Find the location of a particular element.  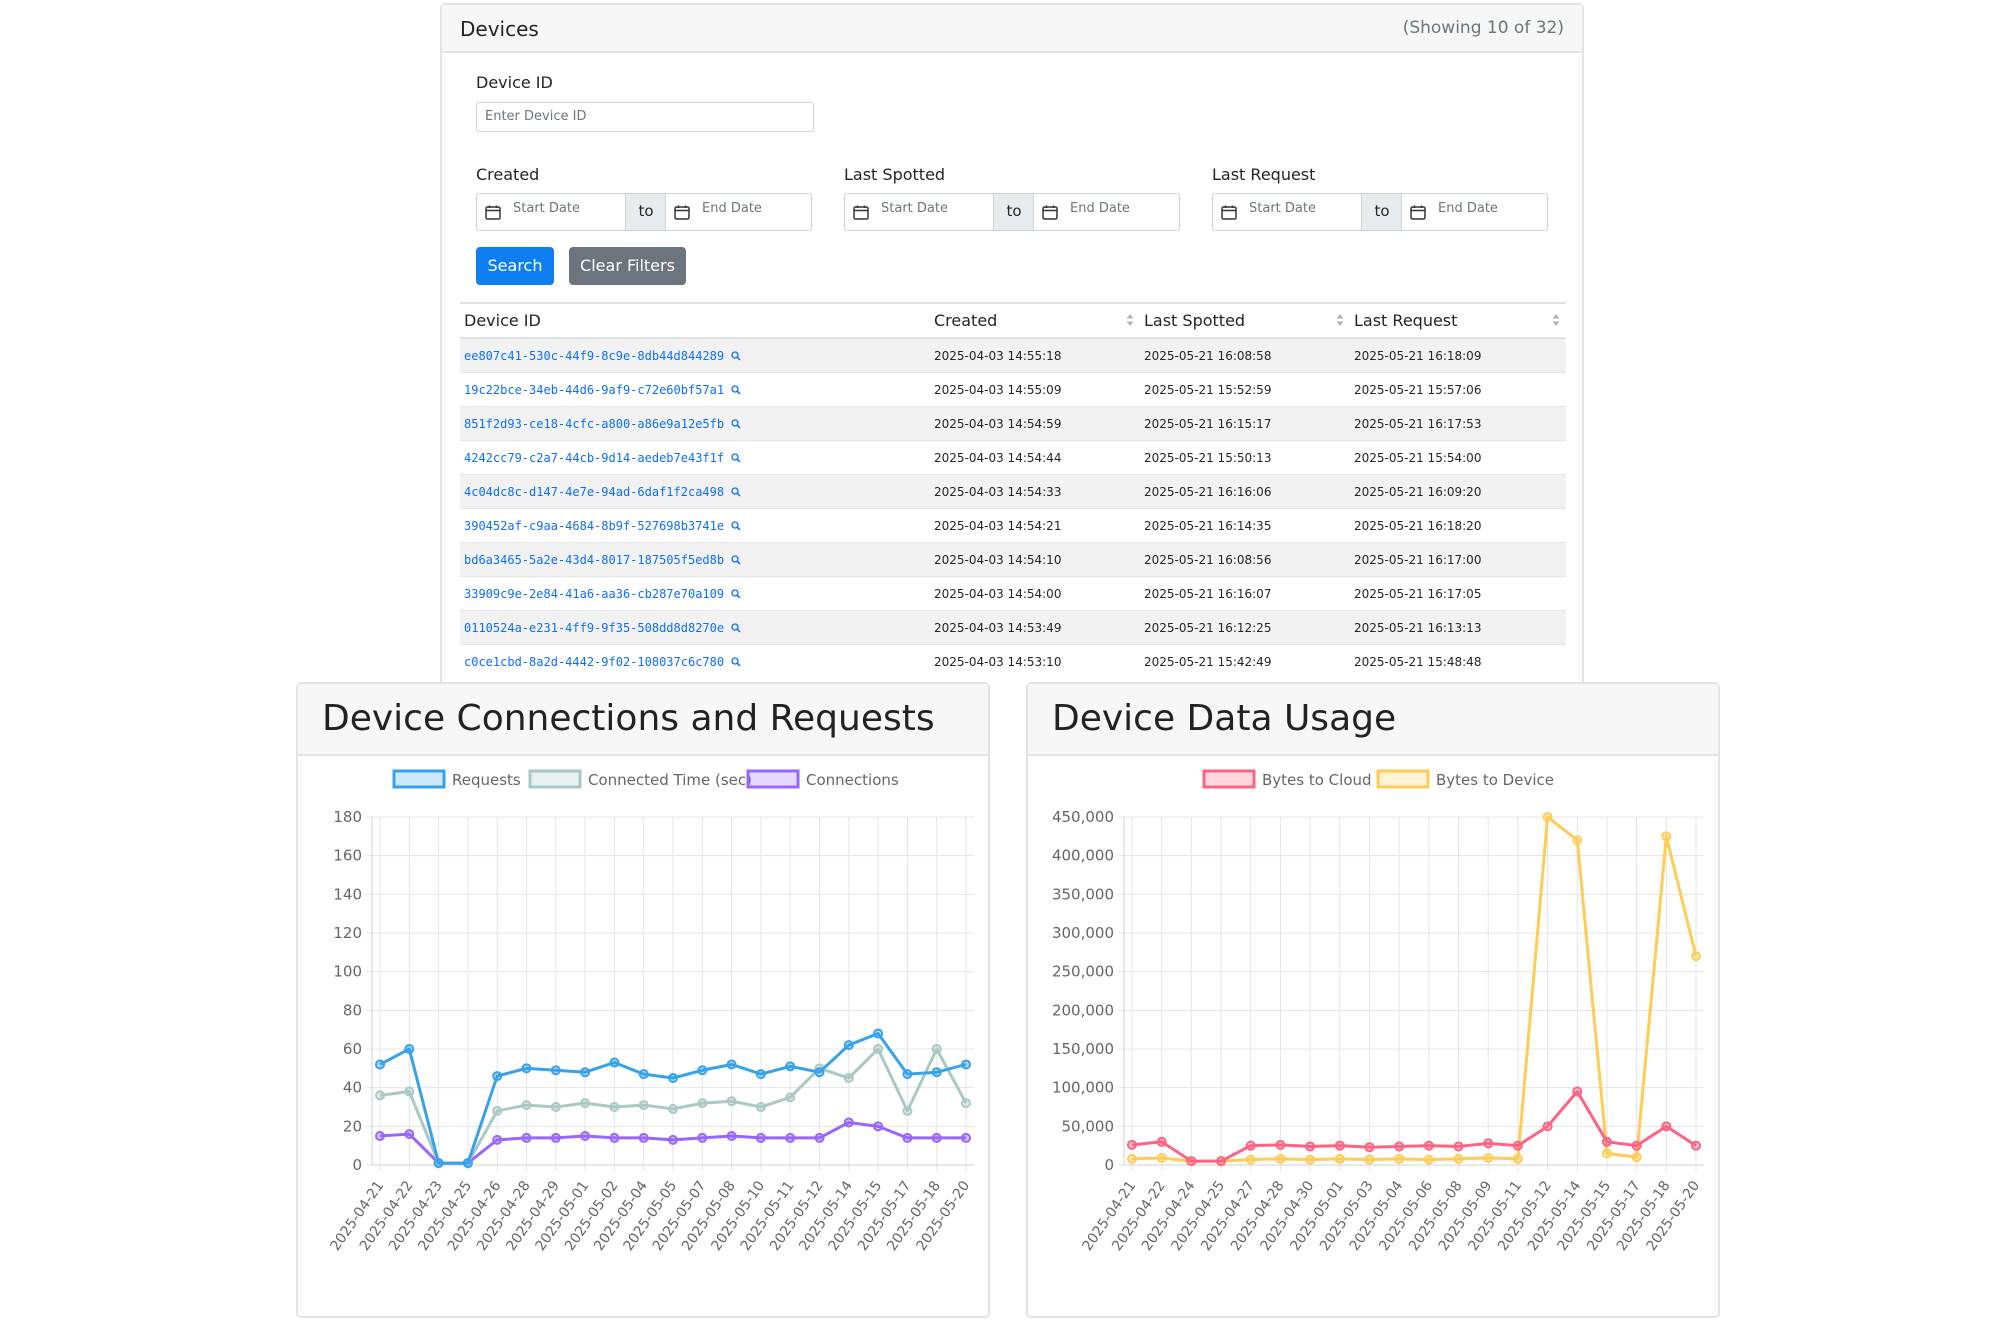

cell-id: 19c22bce-34eb-44d6-9af9-c72e60bf57a1 is located at coordinates (695, 389).